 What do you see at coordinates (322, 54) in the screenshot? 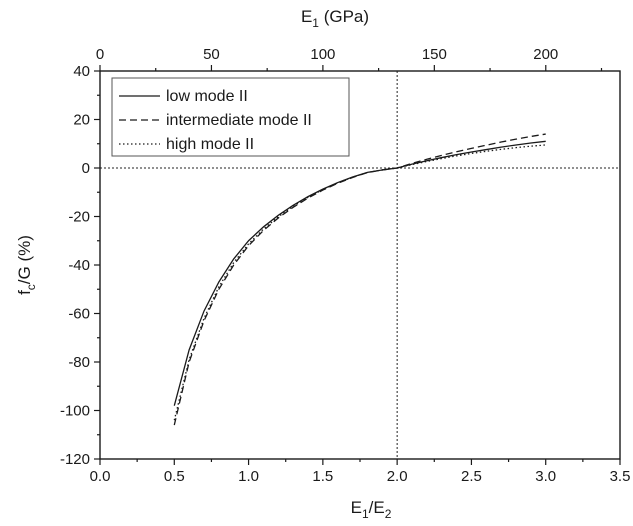
I see `top-x-tick-label: 100` at bounding box center [322, 54].